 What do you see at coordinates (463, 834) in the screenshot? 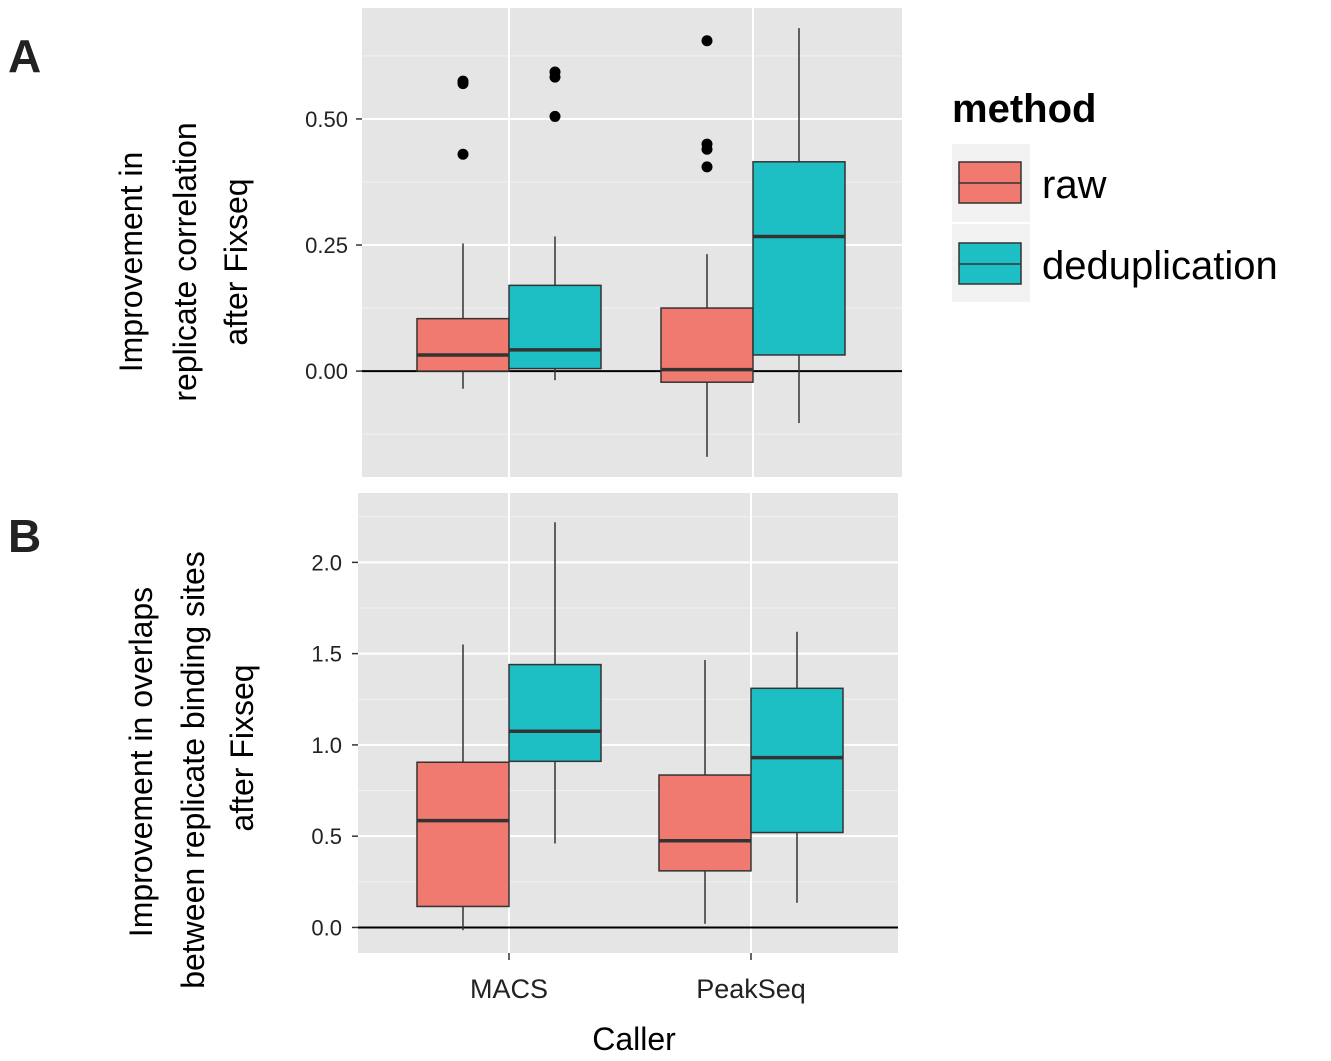
I see `panel-b-raw-macs-box` at bounding box center [463, 834].